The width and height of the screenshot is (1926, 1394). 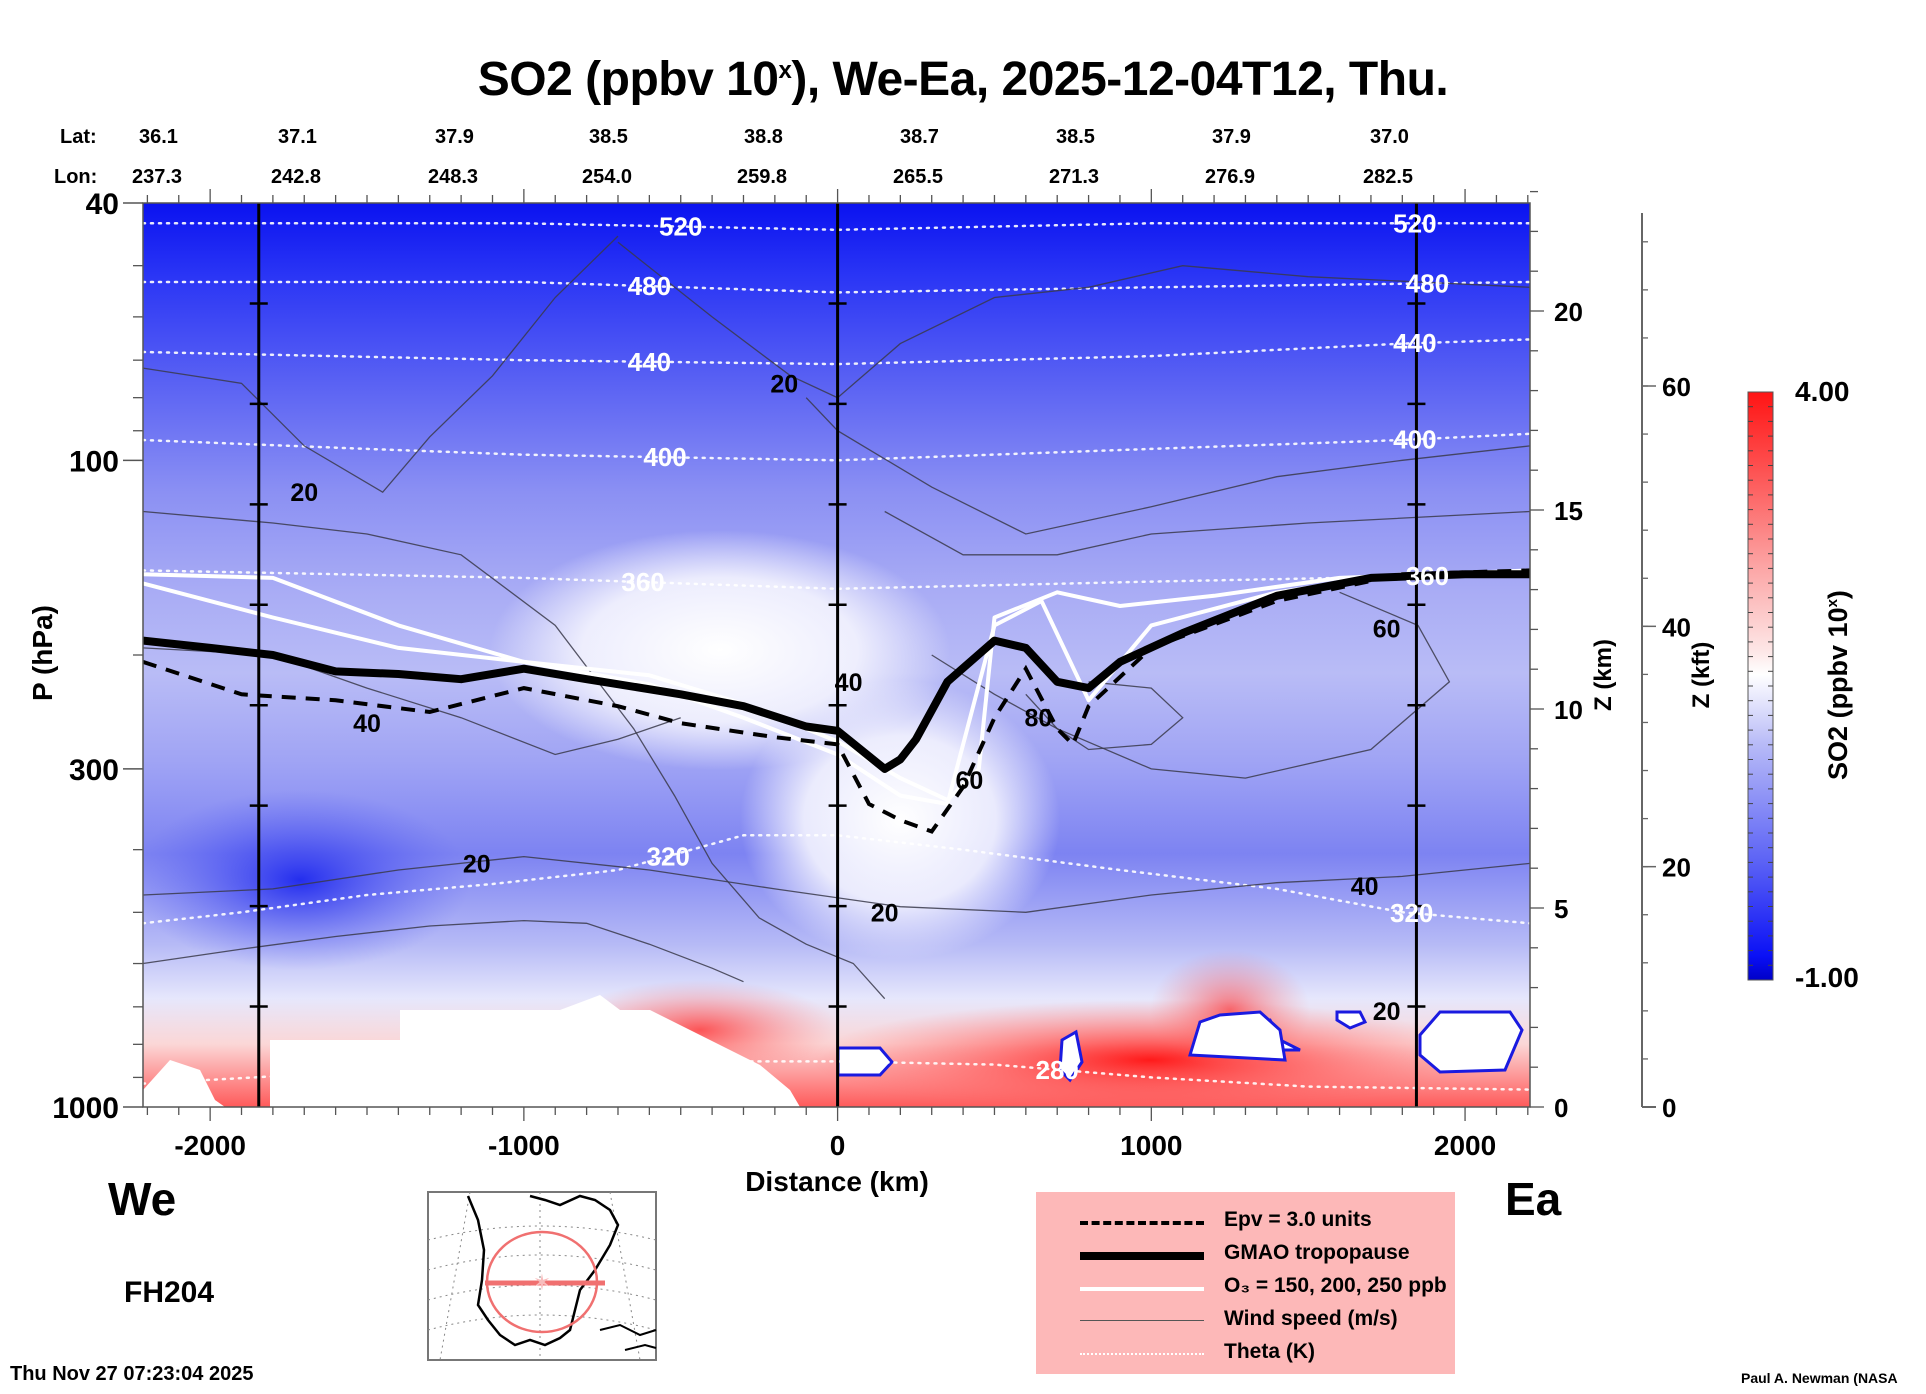 What do you see at coordinates (837, 1181) in the screenshot?
I see `x-axis-label: Distance (km)` at bounding box center [837, 1181].